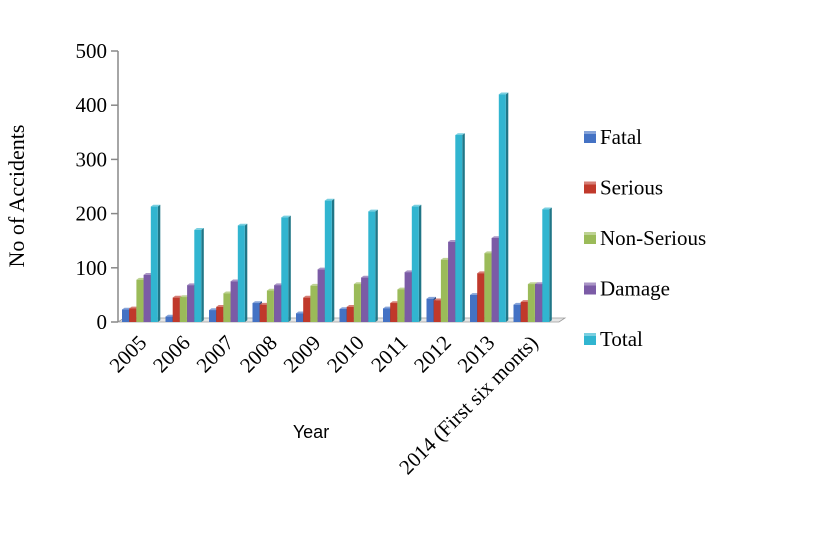 This screenshot has height=536, width=824. I want to click on legend-label: Non-Serious, so click(653, 238).